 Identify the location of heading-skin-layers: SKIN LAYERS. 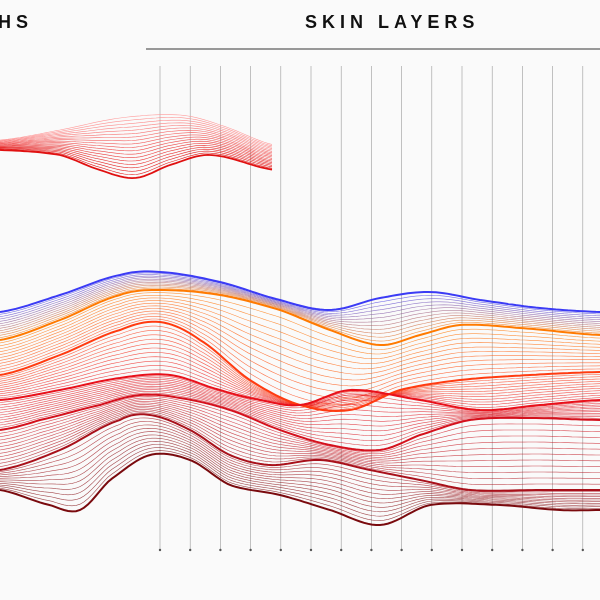
(392, 22).